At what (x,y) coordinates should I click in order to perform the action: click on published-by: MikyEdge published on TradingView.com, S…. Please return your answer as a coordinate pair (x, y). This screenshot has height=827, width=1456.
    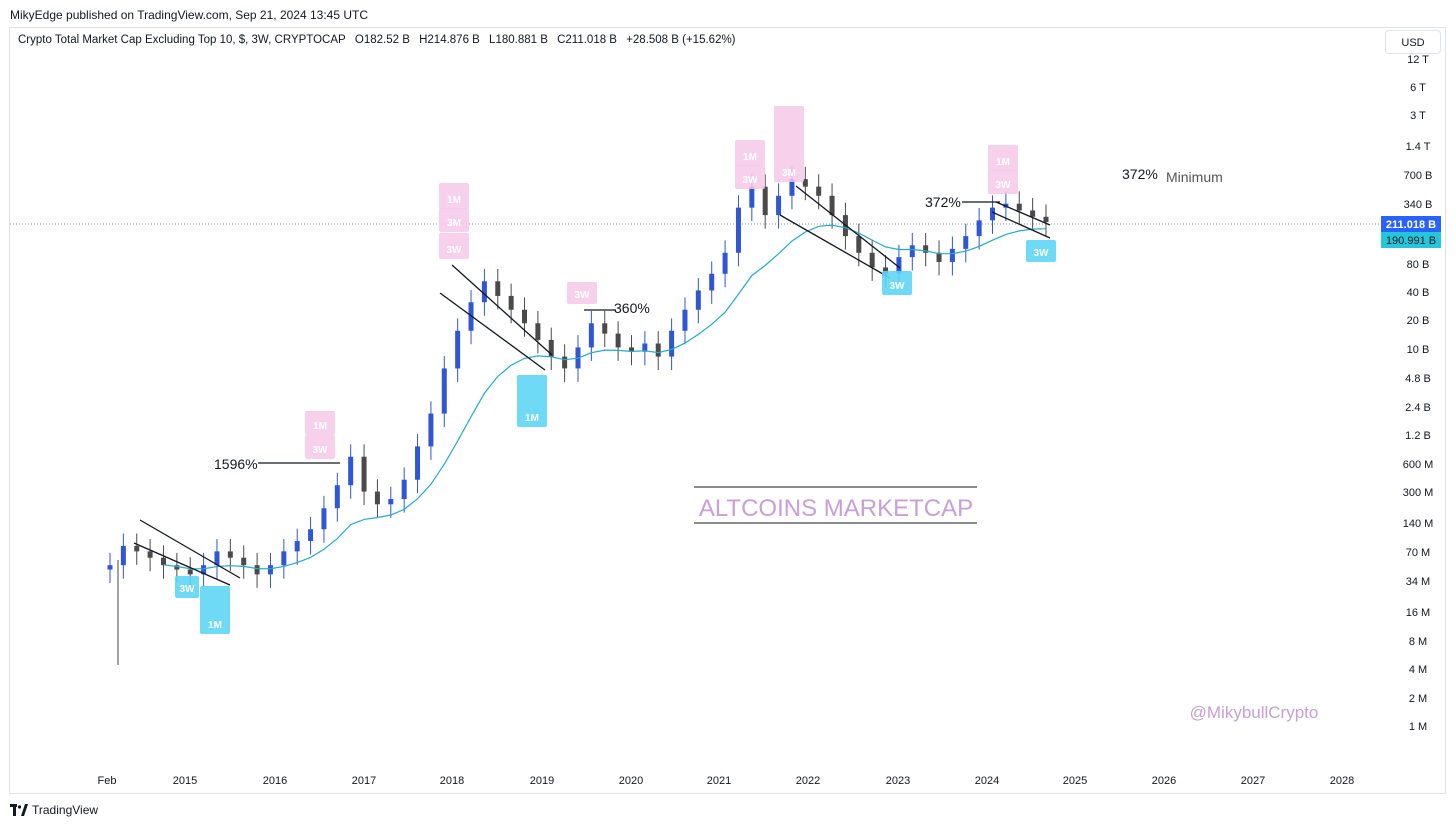
    Looking at the image, I should click on (189, 15).